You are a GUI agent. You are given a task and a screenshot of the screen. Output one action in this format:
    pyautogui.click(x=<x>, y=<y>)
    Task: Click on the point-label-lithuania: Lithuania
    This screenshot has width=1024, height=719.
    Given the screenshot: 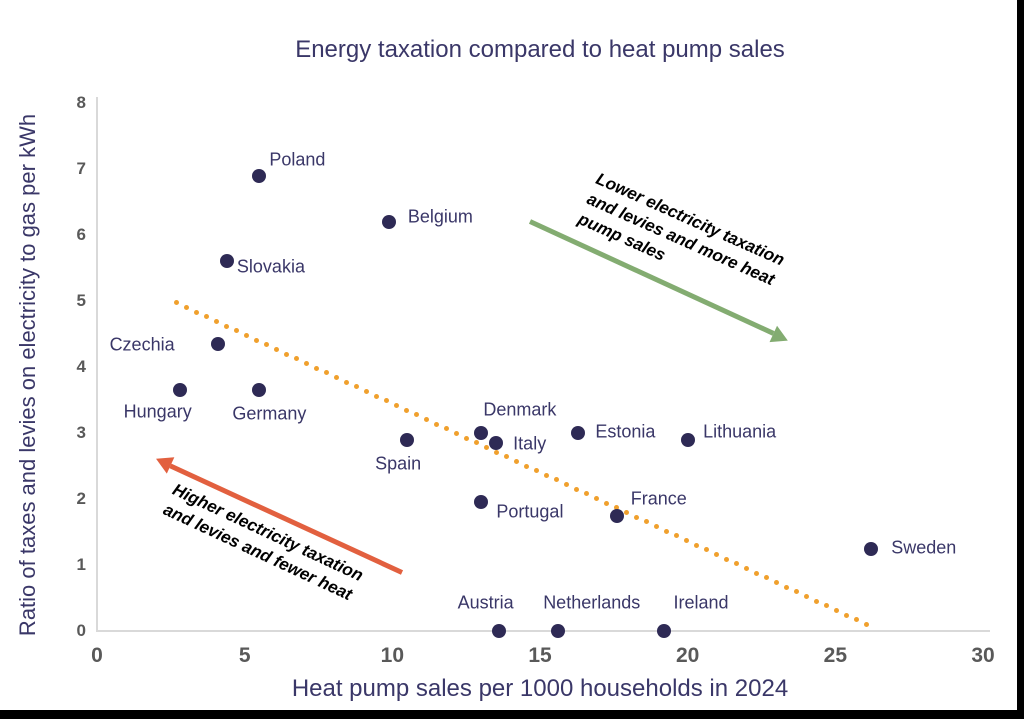 What is the action you would take?
    pyautogui.click(x=740, y=431)
    